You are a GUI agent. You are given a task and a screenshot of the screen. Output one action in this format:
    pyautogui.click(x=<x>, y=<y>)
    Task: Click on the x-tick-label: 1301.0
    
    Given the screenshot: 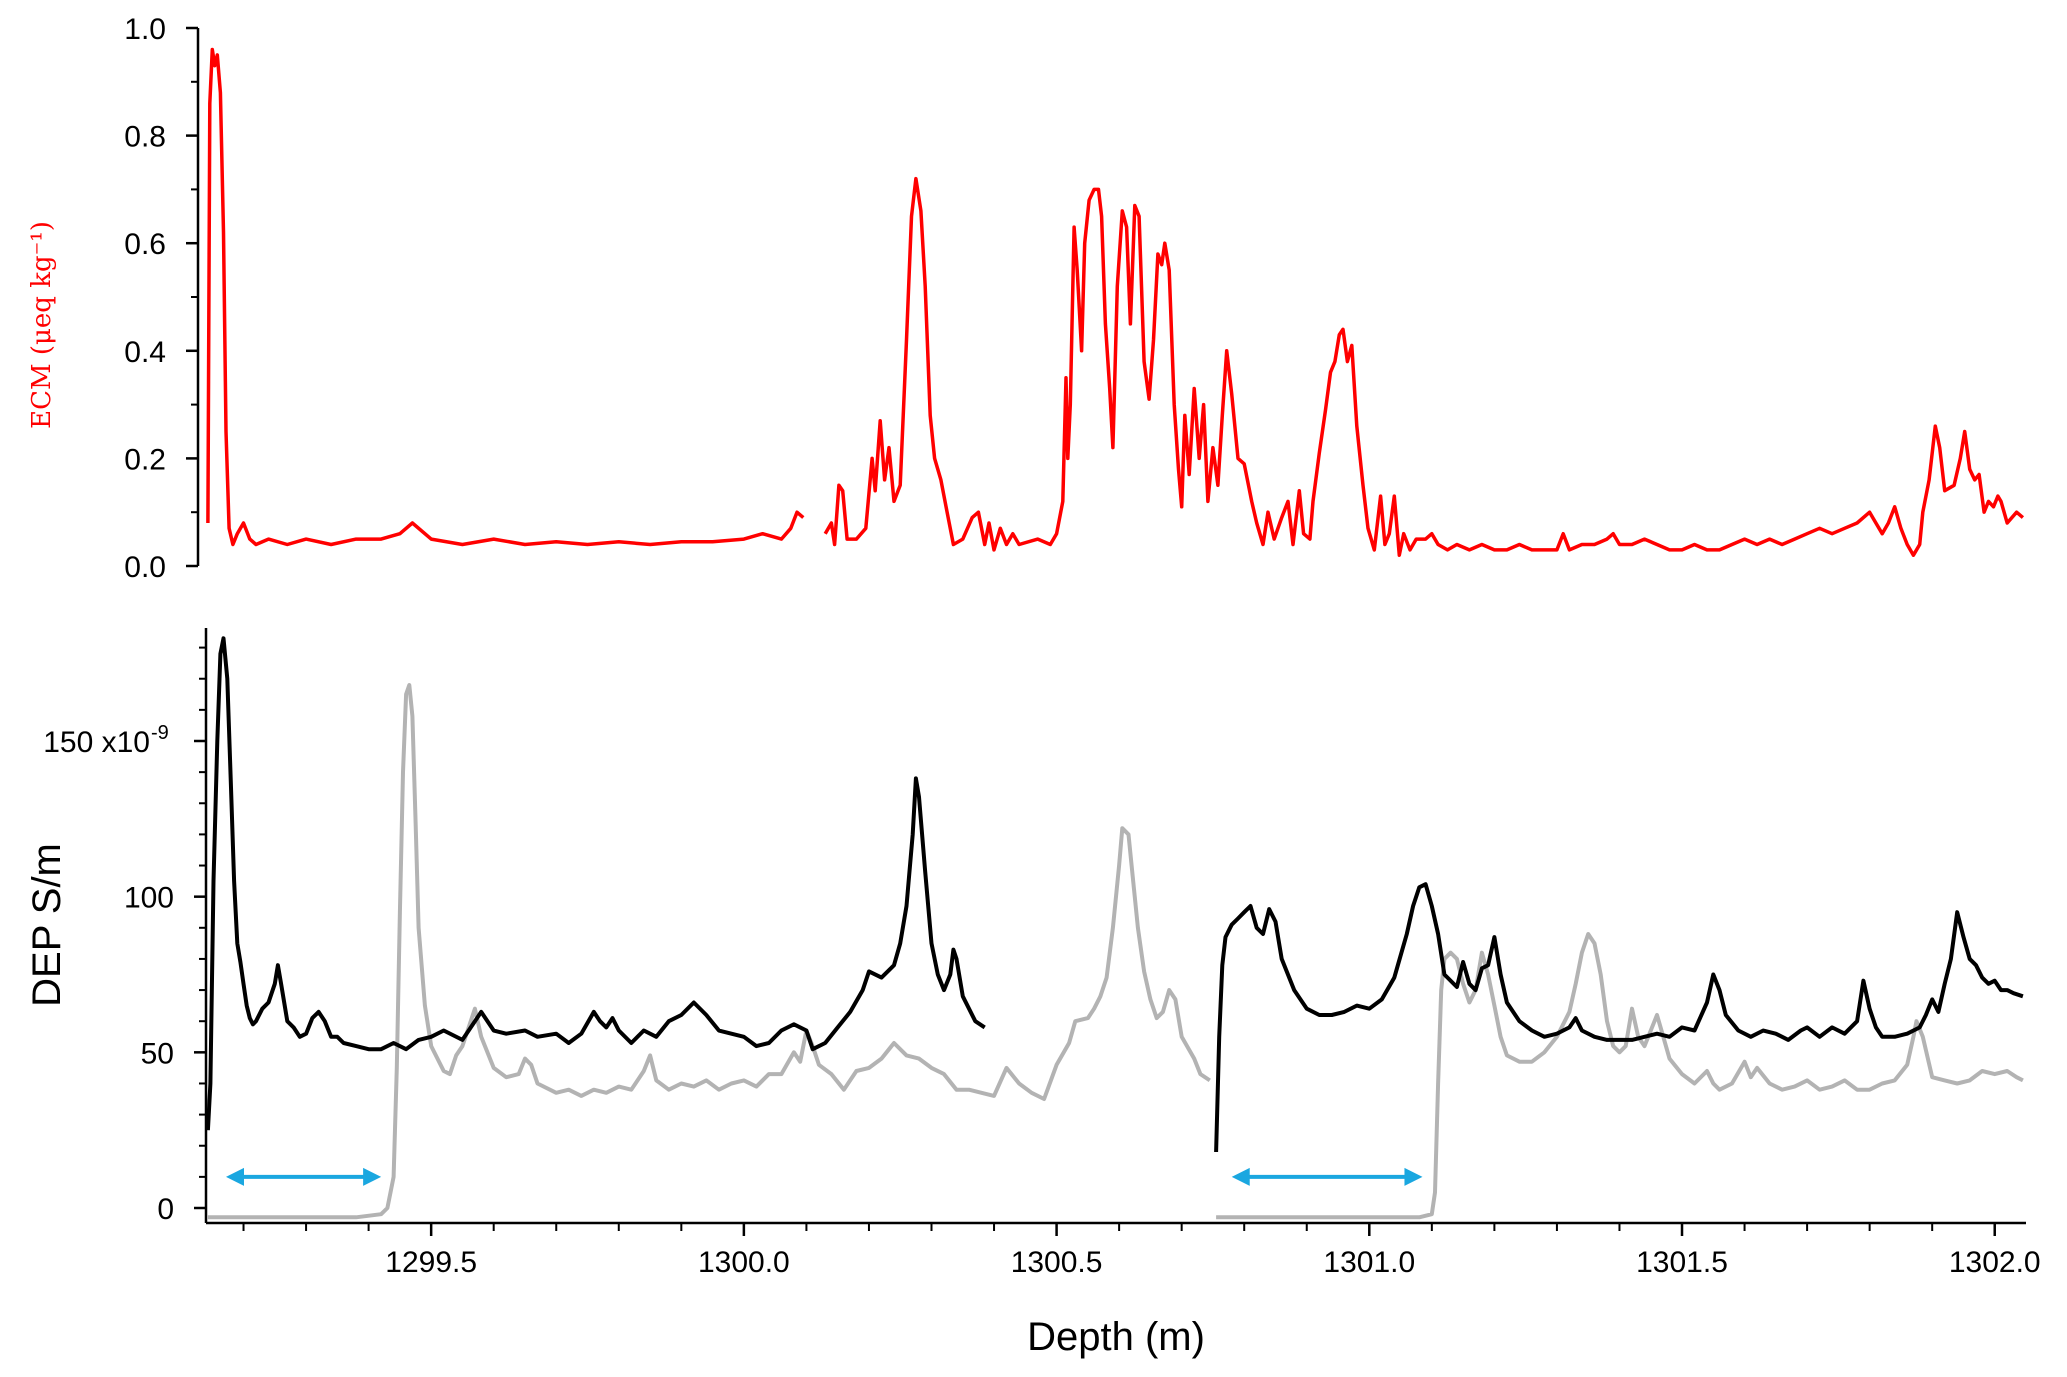 What is the action you would take?
    pyautogui.click(x=1369, y=1262)
    